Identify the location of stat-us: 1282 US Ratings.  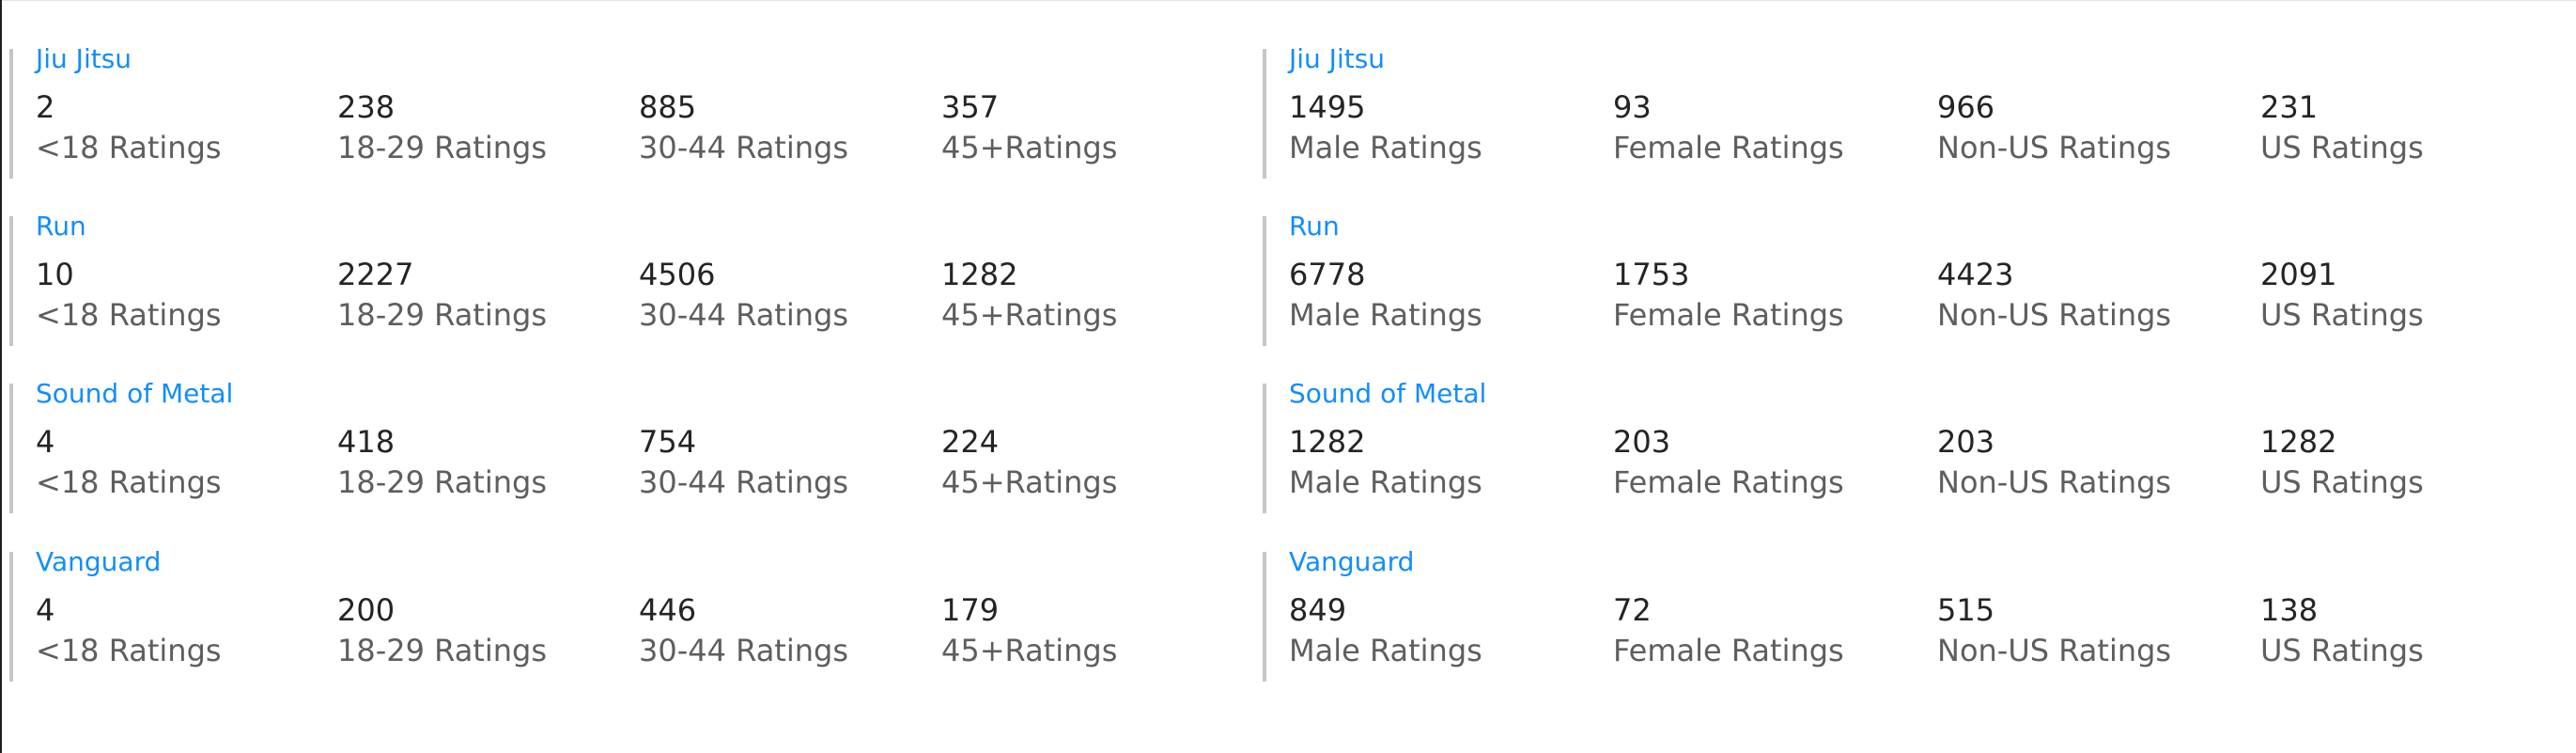
(2342, 463).